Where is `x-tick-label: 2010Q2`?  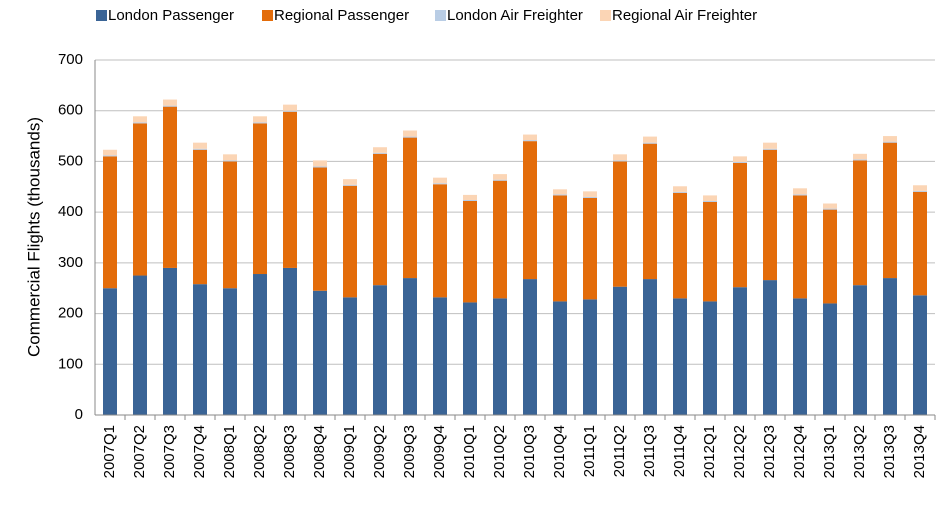
x-tick-label: 2010Q2 is located at coordinates (499, 451).